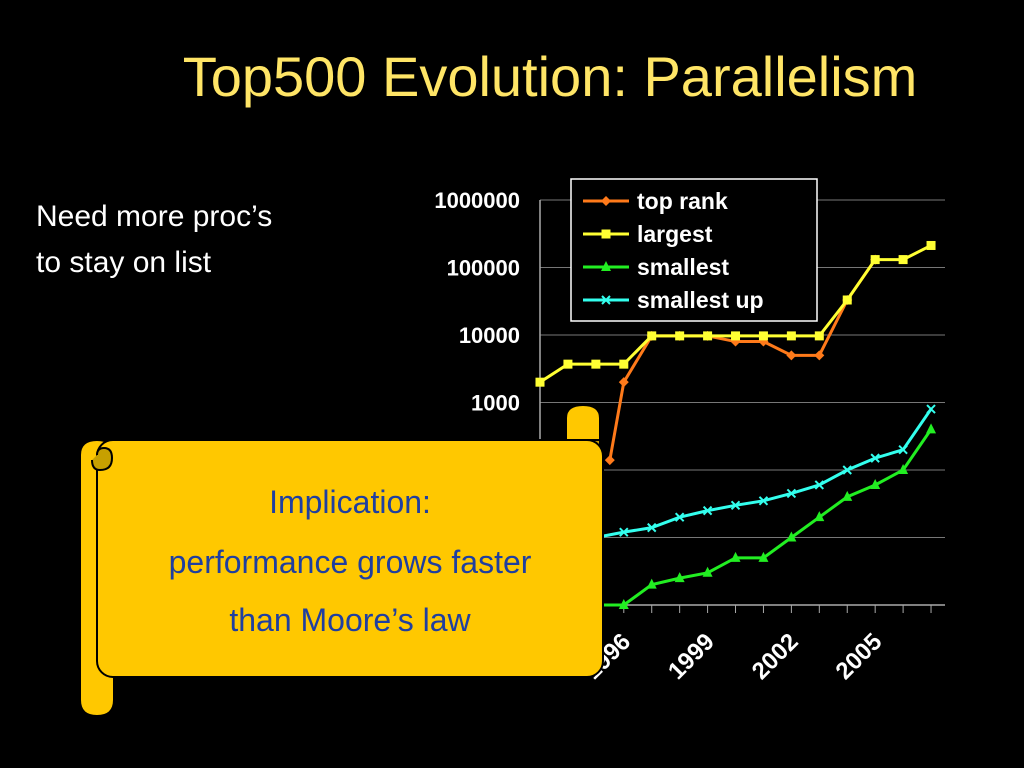  I want to click on y-tick-label: 1000000, so click(477, 200).